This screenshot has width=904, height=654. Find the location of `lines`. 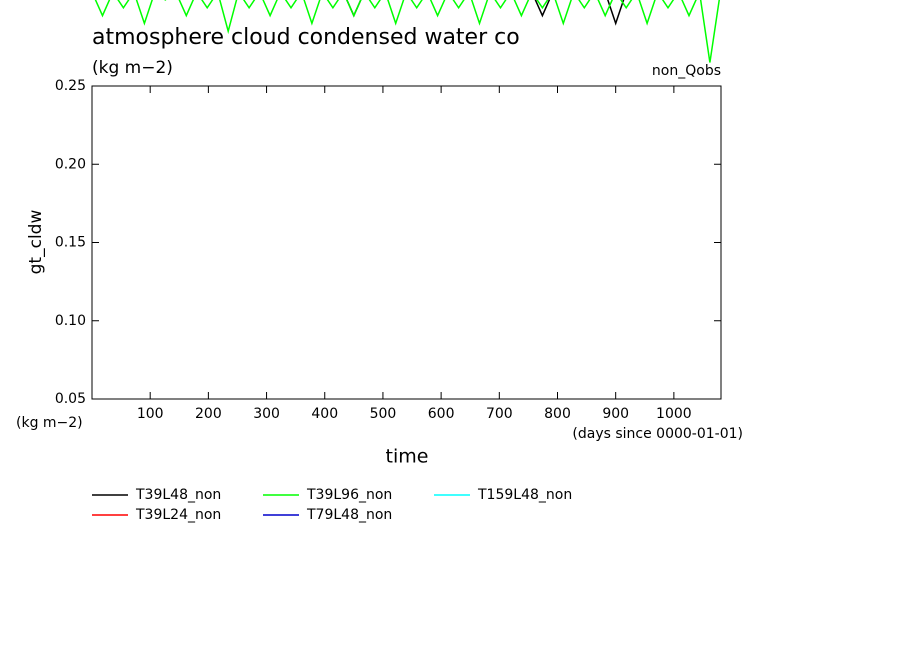

lines is located at coordinates (407, 31).